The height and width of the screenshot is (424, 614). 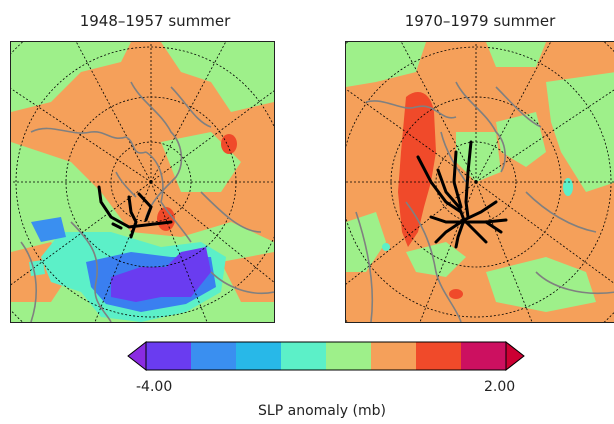 I want to click on legend-min-label: -4.00, so click(x=154, y=387).